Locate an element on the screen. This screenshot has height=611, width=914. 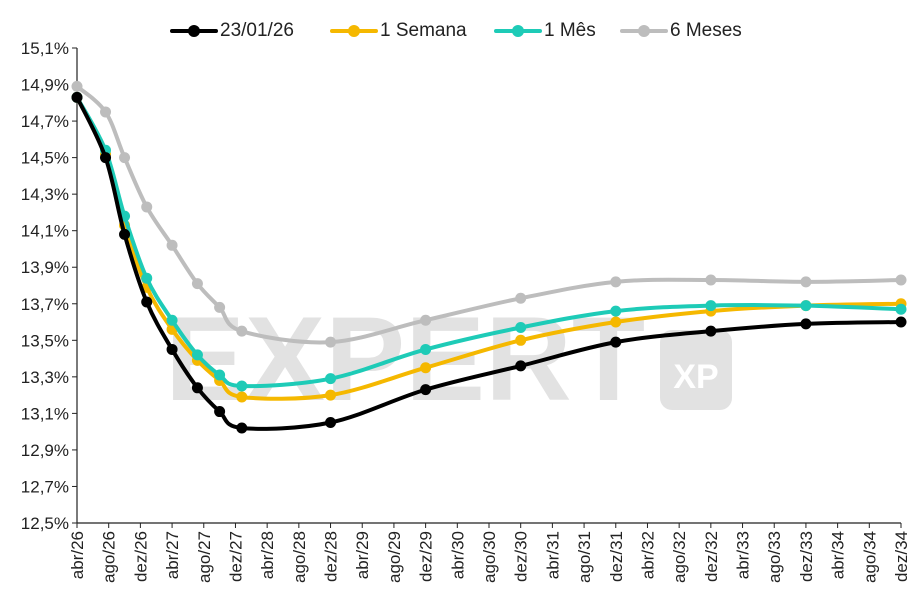
y-tick-label: 14,7% is located at coordinates (45, 121).